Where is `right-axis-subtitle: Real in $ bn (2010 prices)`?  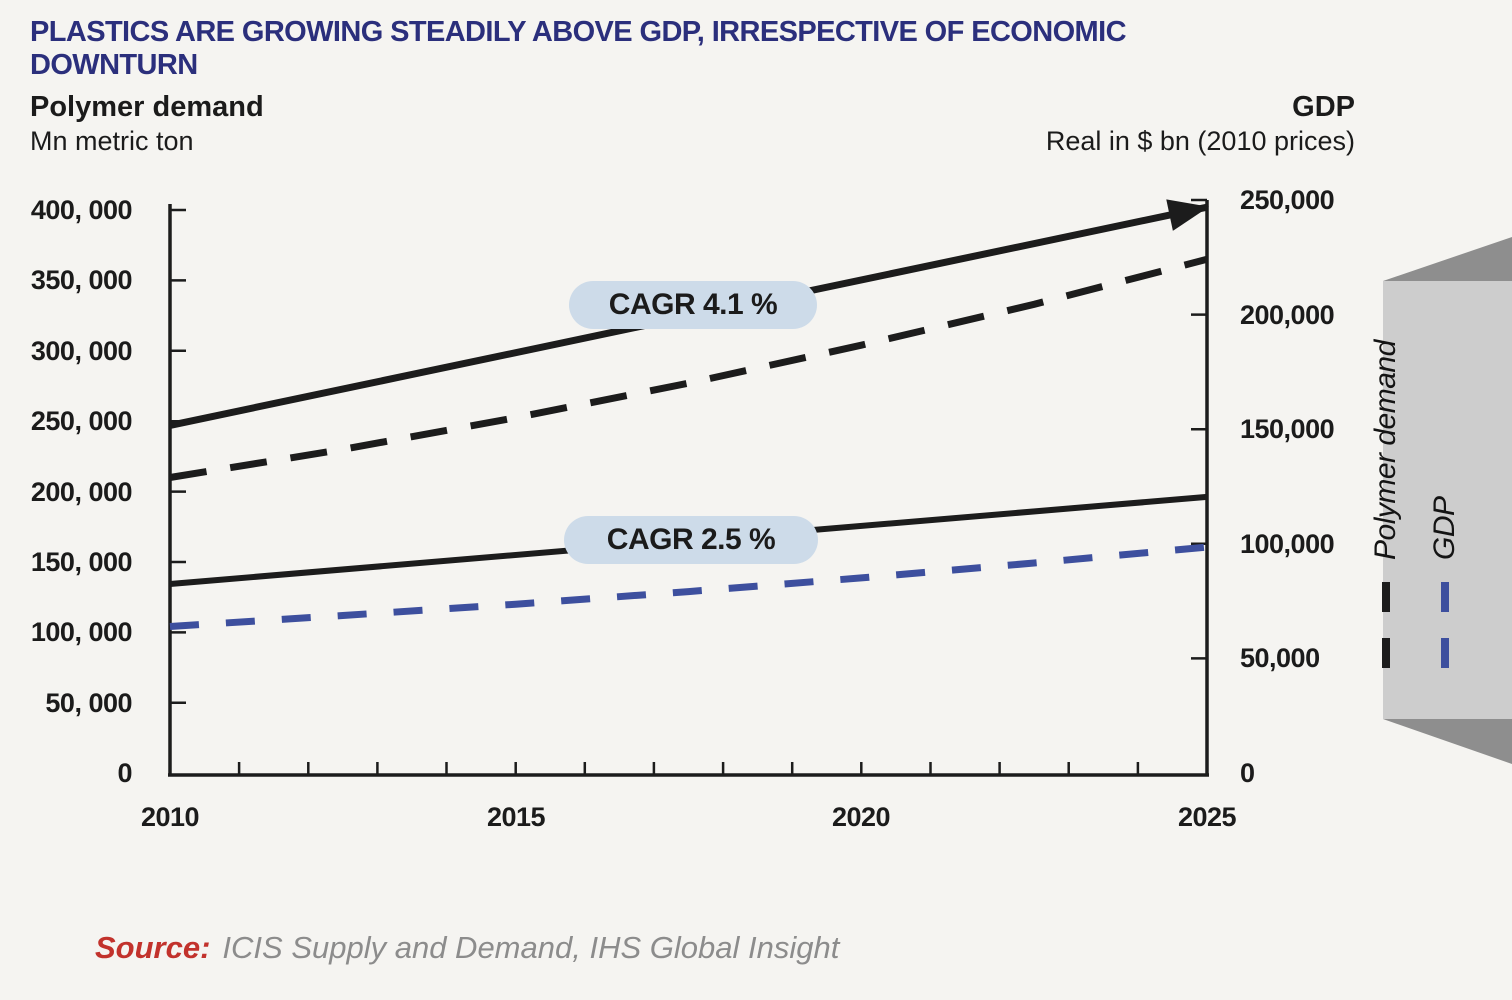
right-axis-subtitle: Real in $ bn (2010 prices) is located at coordinates (1200, 141).